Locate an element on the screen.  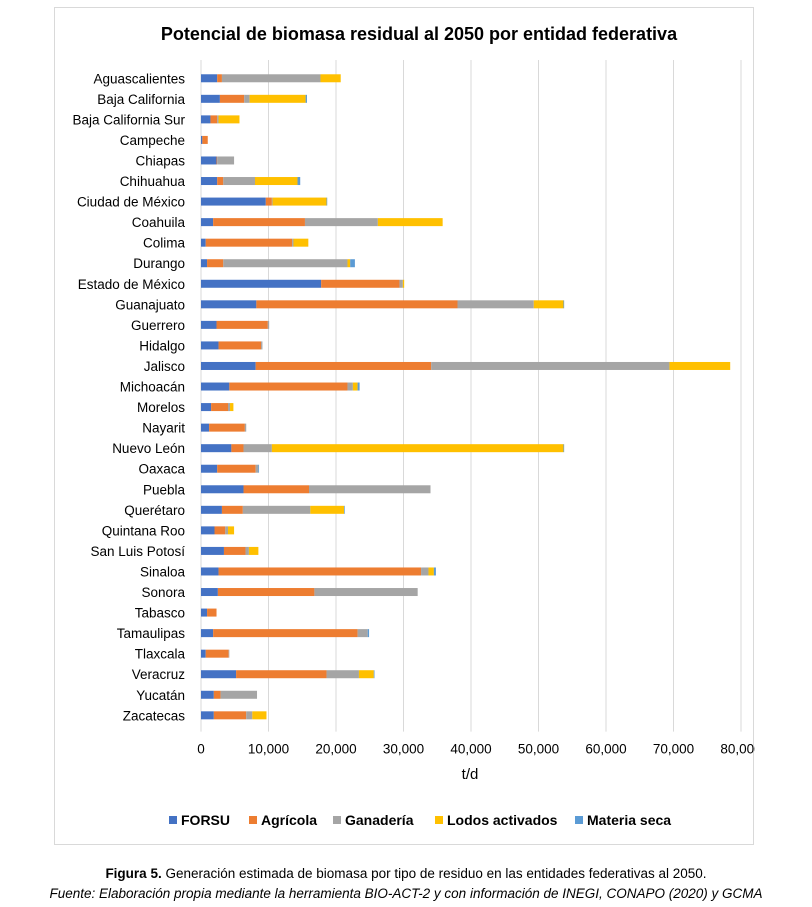
category-label: Sonora is located at coordinates (163, 592).